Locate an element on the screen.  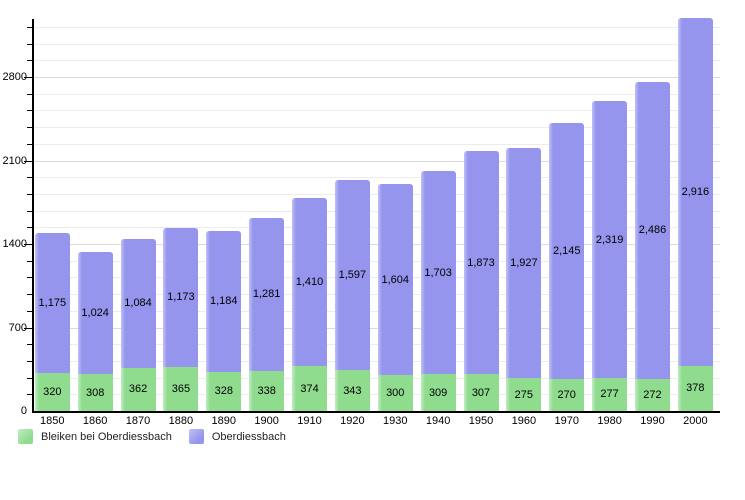
bar-value-oberdiessbach-1960: 1,927 is located at coordinates (524, 263).